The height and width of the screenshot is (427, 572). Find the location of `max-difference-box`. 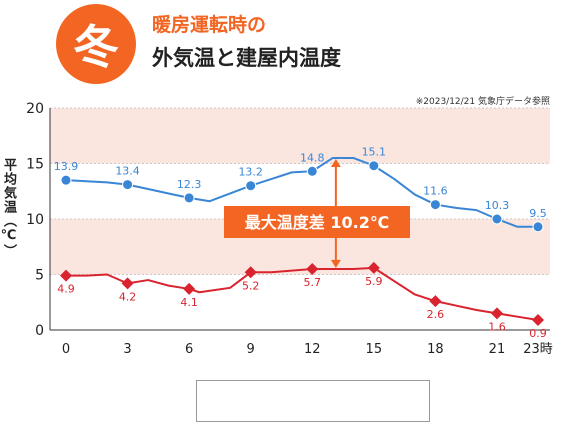

max-difference-box is located at coordinates (317, 222).